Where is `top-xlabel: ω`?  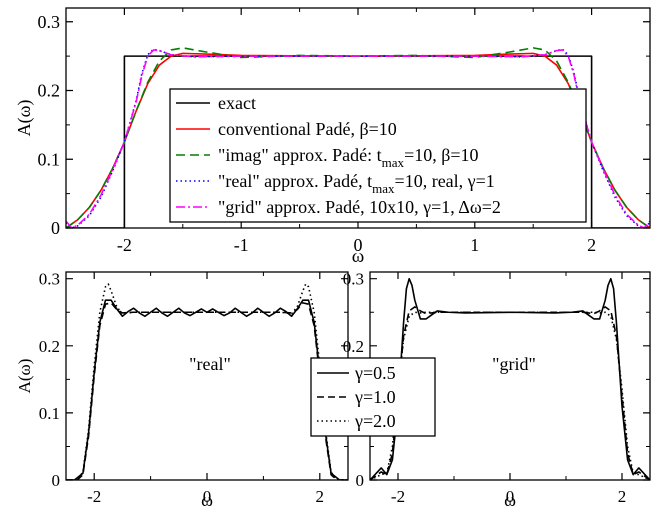 top-xlabel: ω is located at coordinates (358, 256).